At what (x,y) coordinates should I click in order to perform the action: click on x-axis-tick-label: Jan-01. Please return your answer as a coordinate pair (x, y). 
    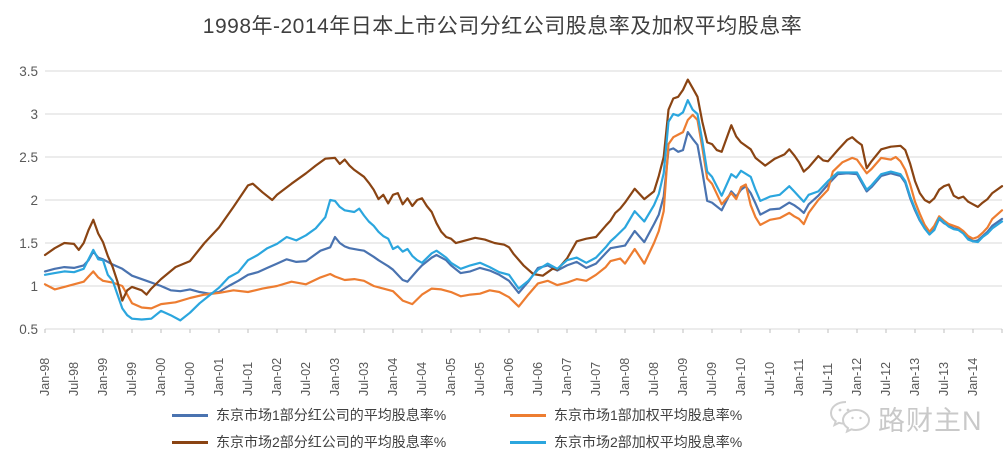
    Looking at the image, I should click on (219, 377).